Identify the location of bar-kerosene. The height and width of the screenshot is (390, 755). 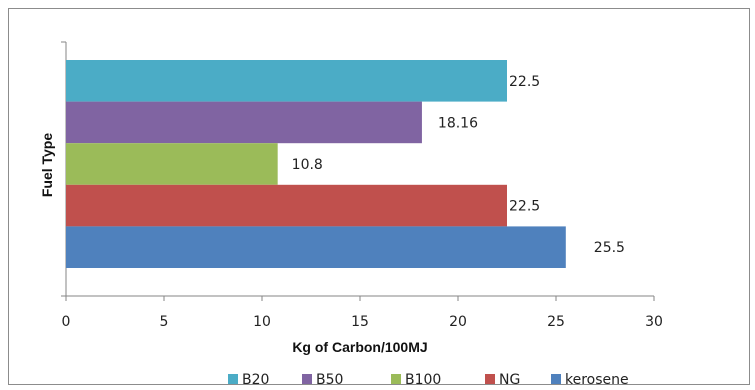
(316, 247).